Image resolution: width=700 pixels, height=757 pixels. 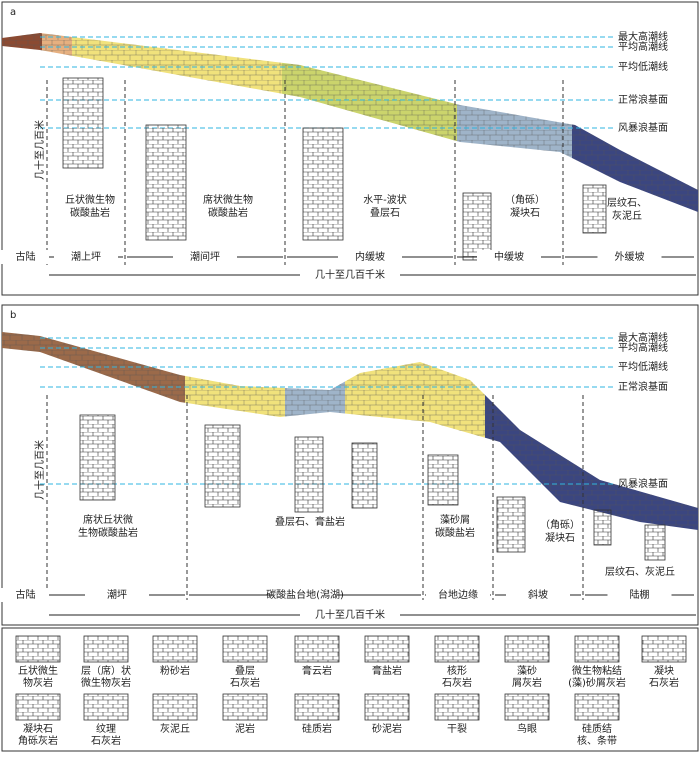 What do you see at coordinates (627, 202) in the screenshot?
I see `facies-label: 层纹石、` at bounding box center [627, 202].